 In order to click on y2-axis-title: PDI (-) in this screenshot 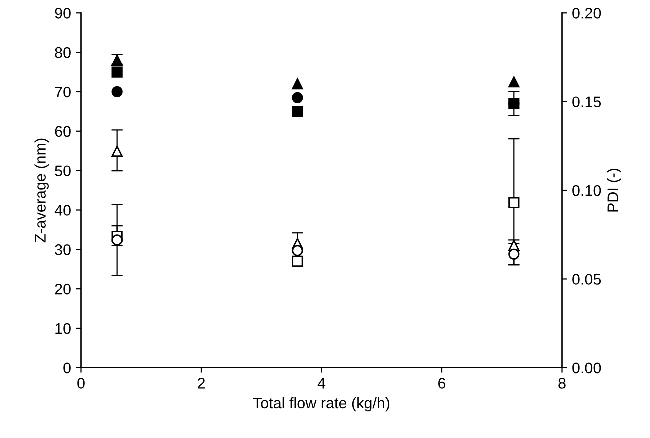, I will do `click(614, 190)`.